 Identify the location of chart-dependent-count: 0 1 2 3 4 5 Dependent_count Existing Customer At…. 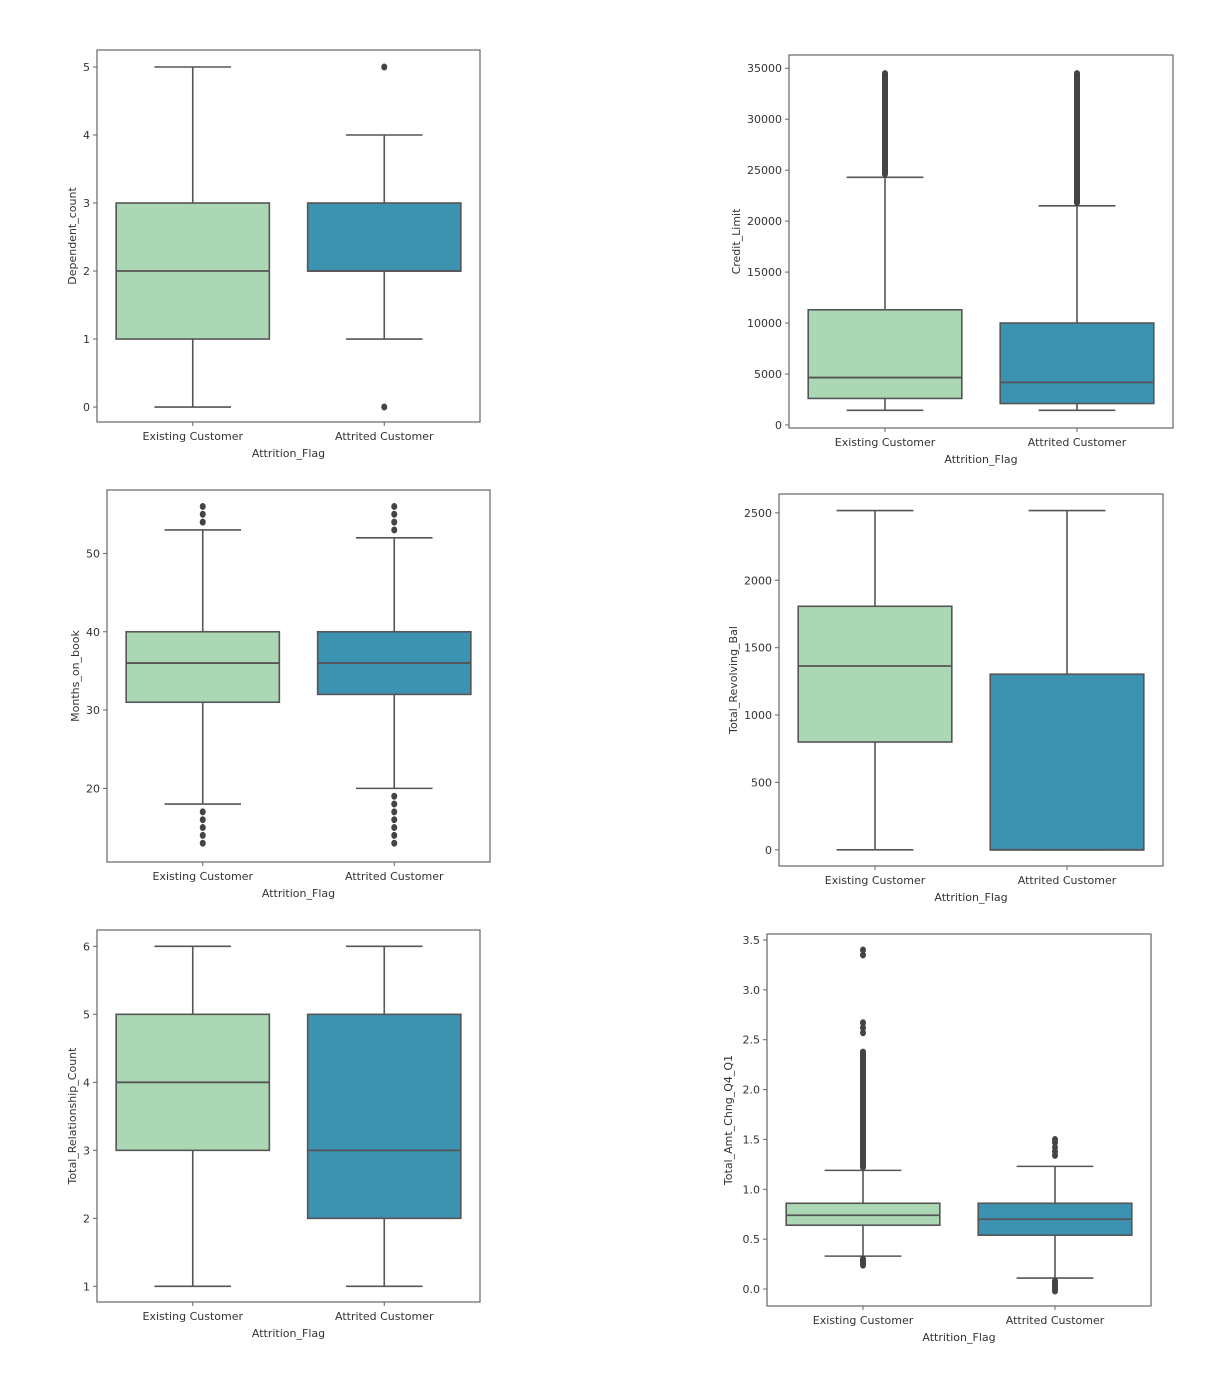
(258, 258).